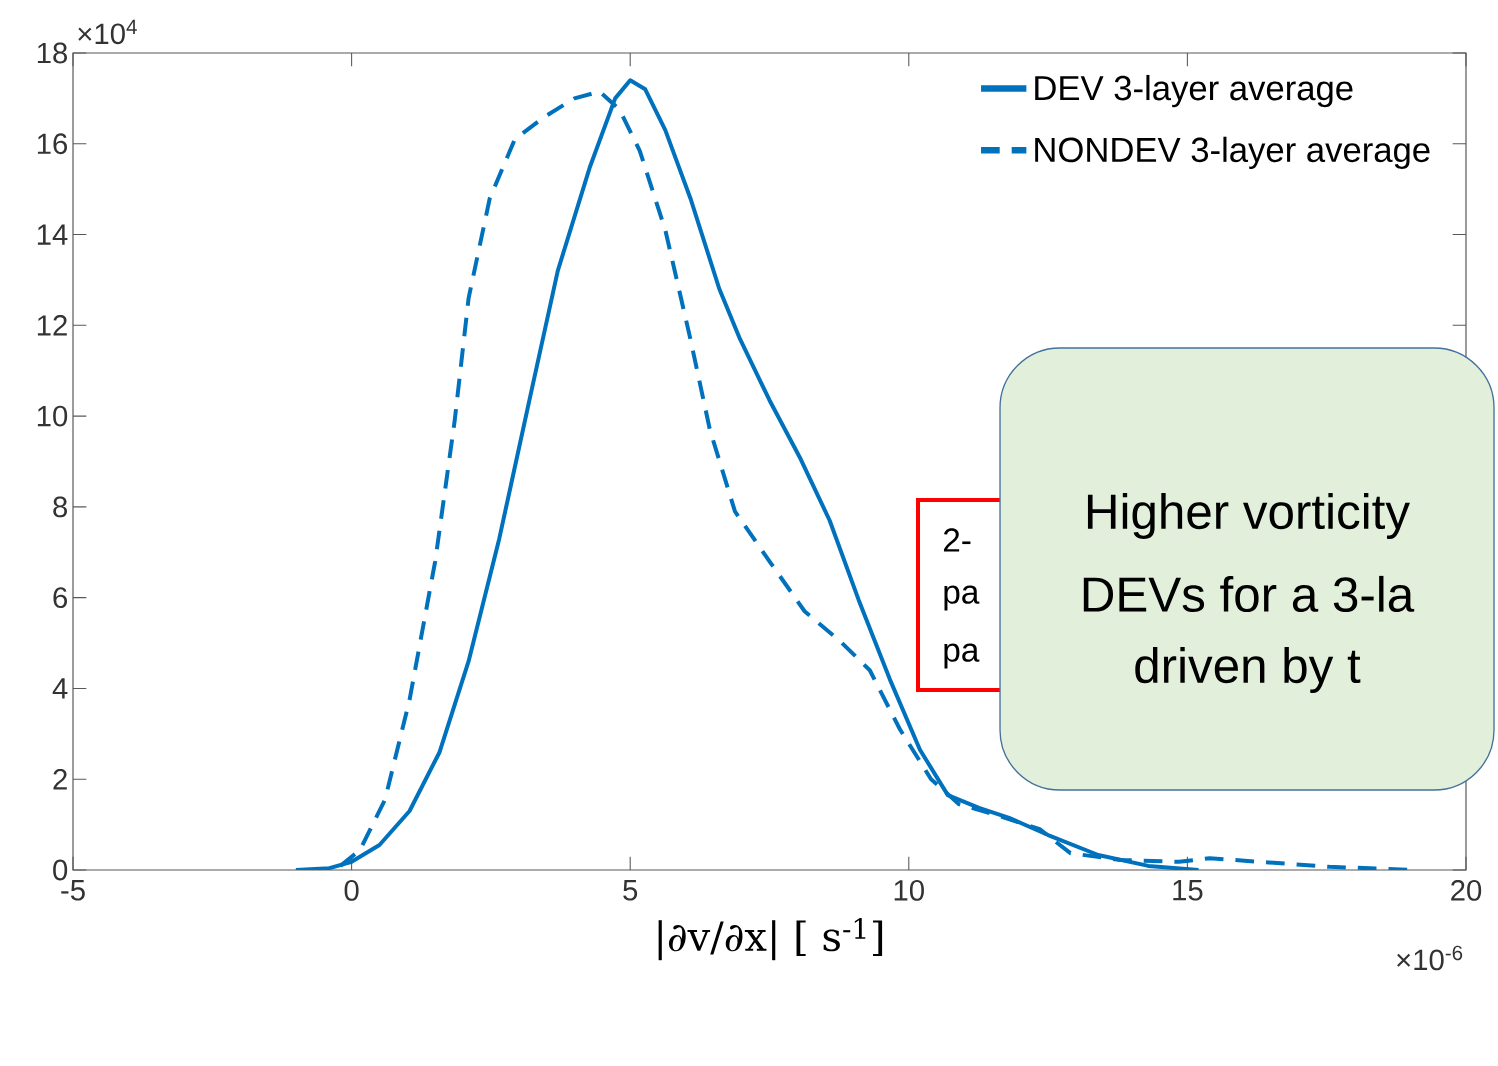 The width and height of the screenshot is (1498, 1066). What do you see at coordinates (52, 144) in the screenshot?
I see `y-tick-label: 16` at bounding box center [52, 144].